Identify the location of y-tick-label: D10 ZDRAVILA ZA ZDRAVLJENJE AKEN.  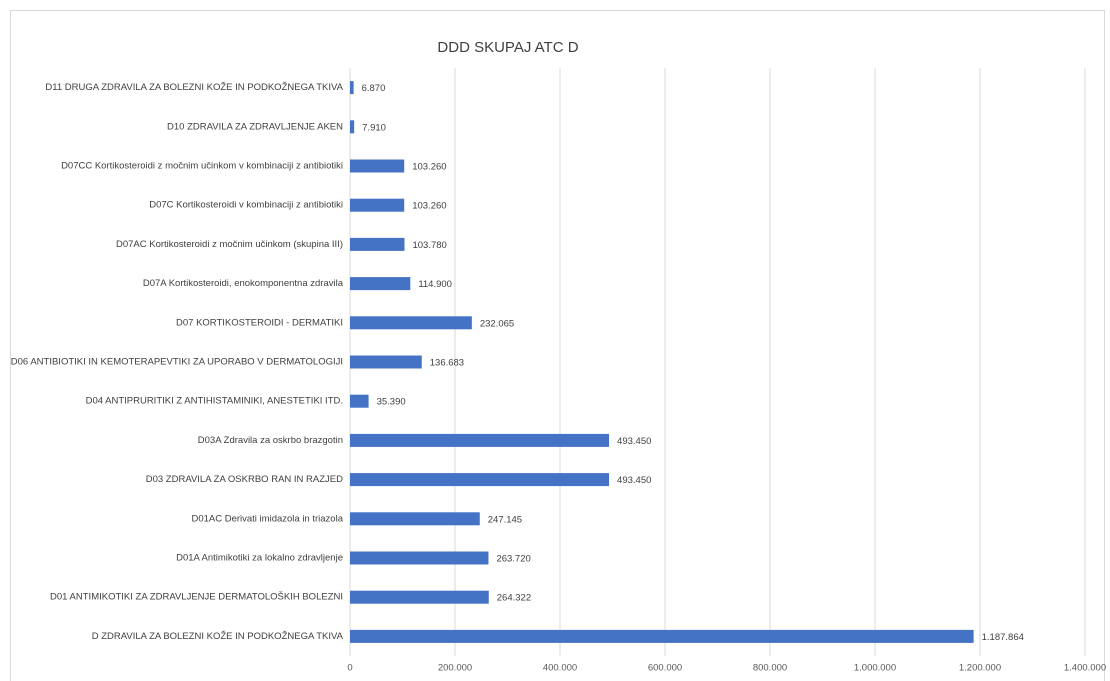
(255, 126).